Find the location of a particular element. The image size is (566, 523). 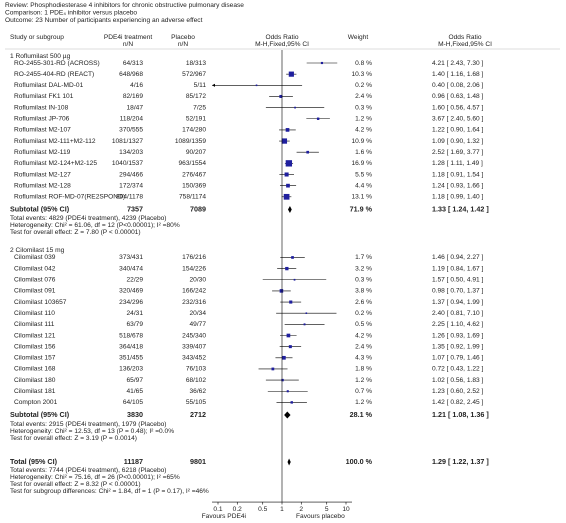

effect-label: 1.57 [ 0.50, 4.91 ] is located at coordinates (457, 280).